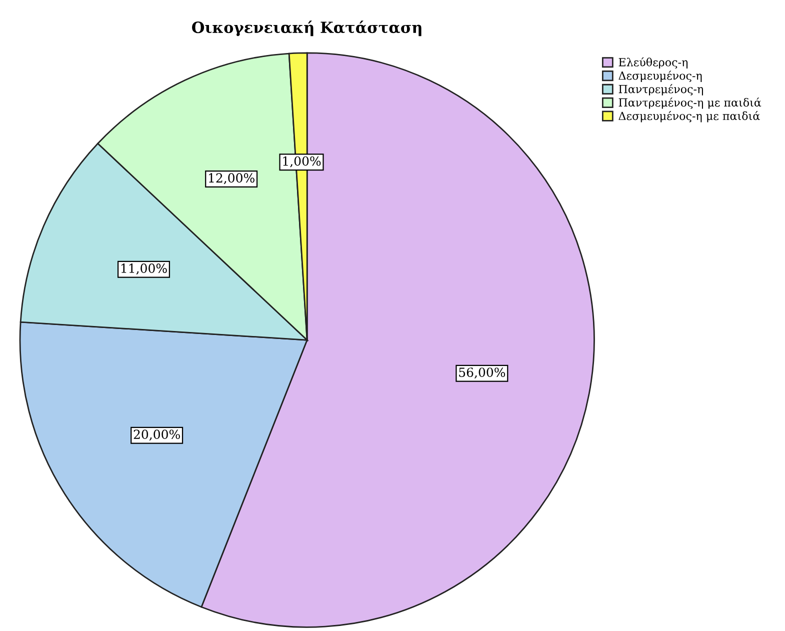  I want to click on chart-title: Οικογενειακή Κατάσταση, so click(307, 28).